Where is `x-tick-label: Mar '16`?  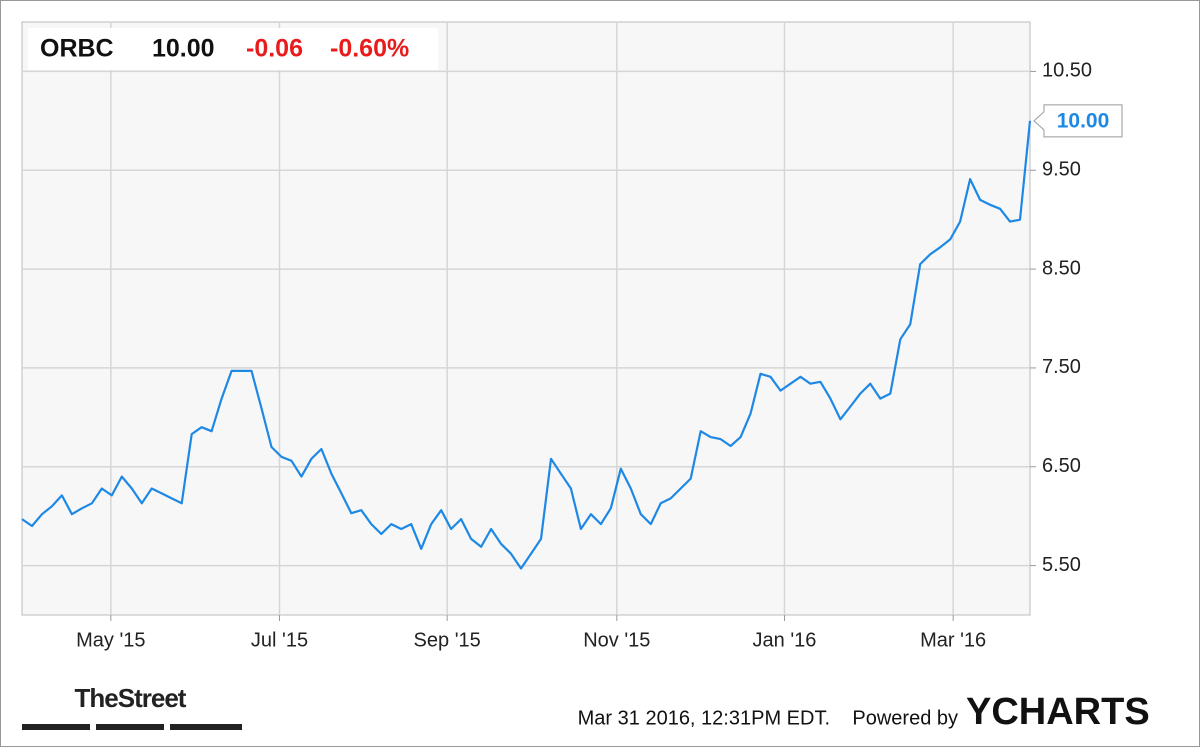
x-tick-label: Mar '16 is located at coordinates (953, 640).